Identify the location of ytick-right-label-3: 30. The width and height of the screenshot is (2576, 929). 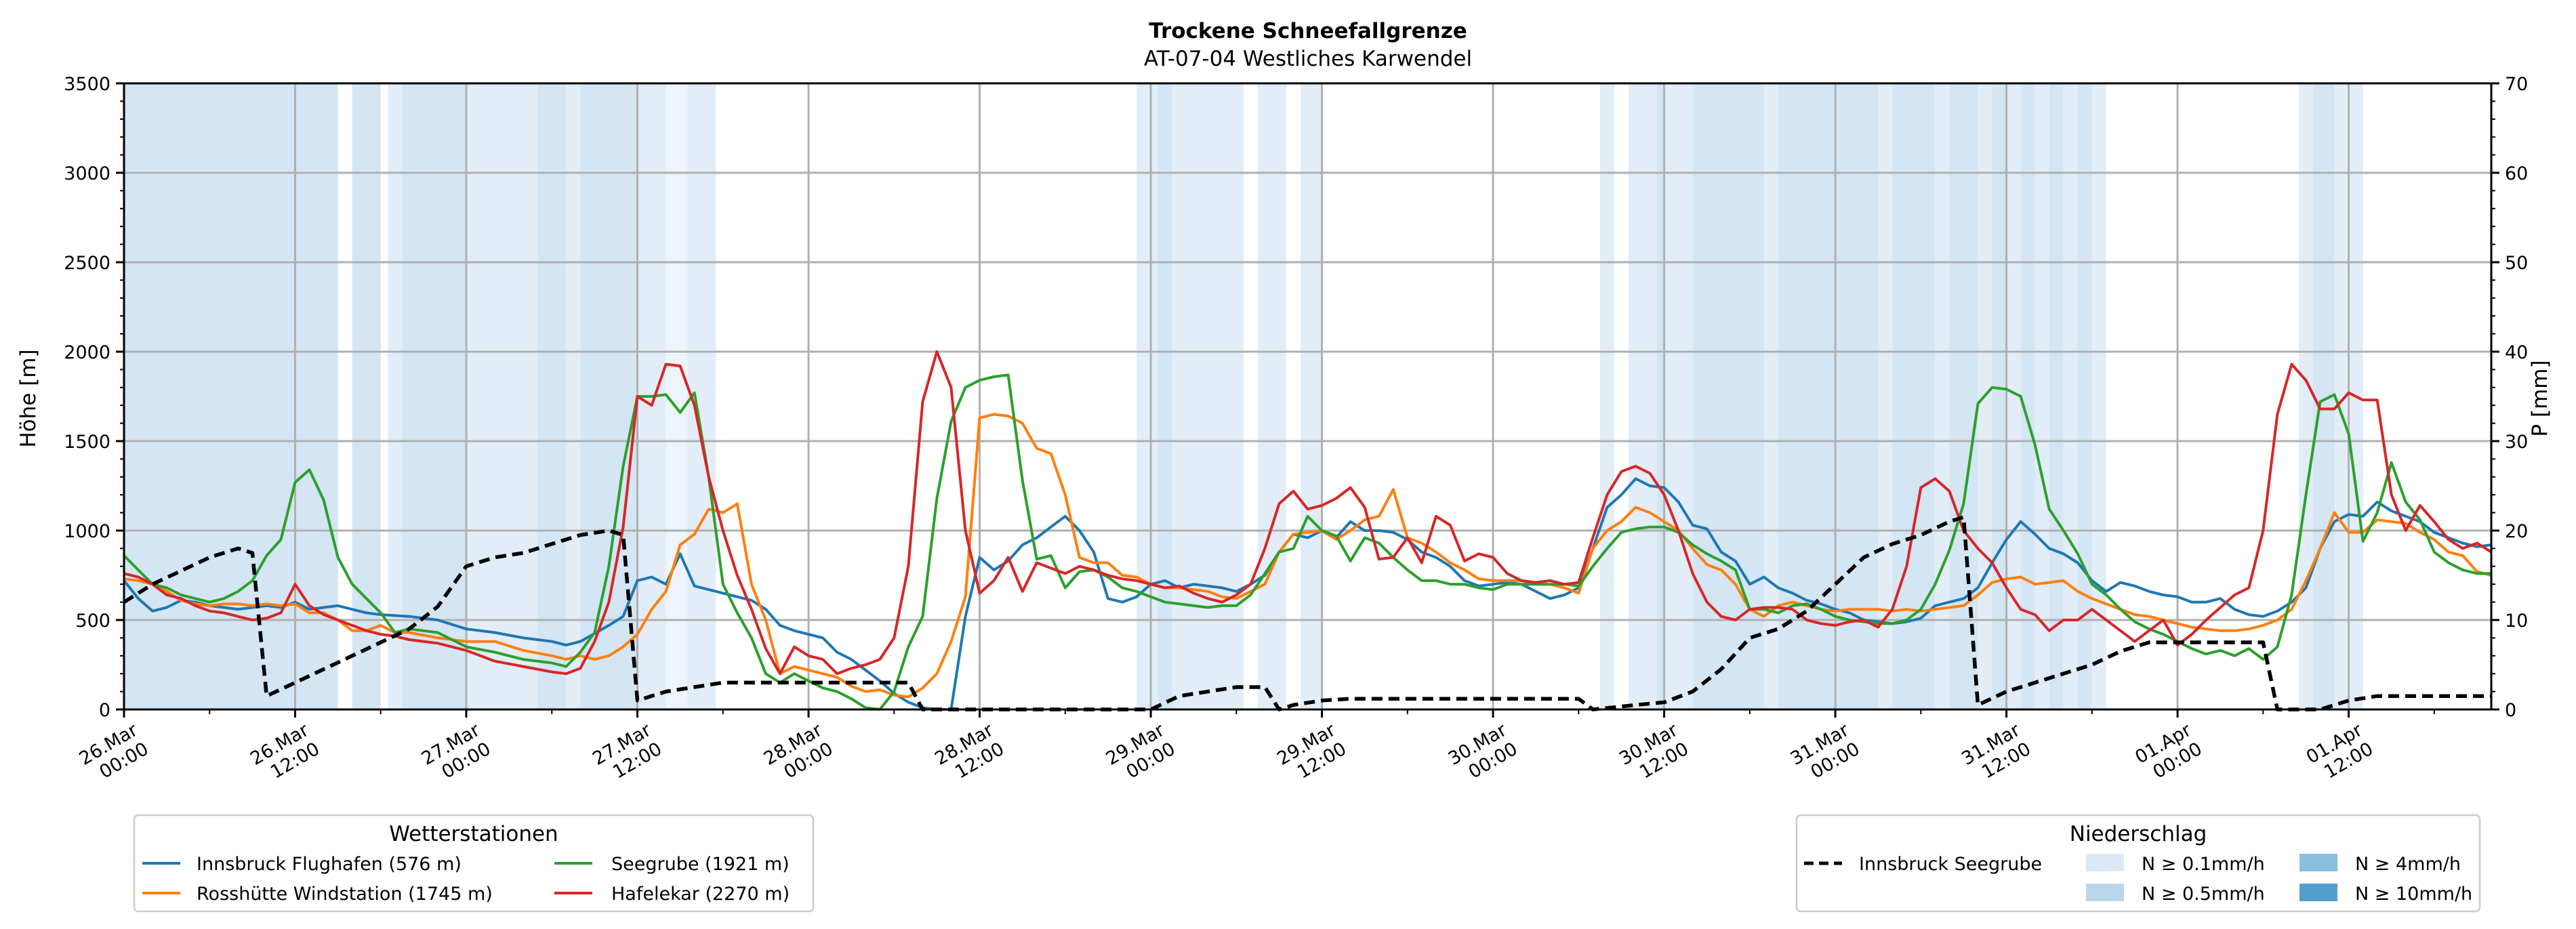
(2517, 442).